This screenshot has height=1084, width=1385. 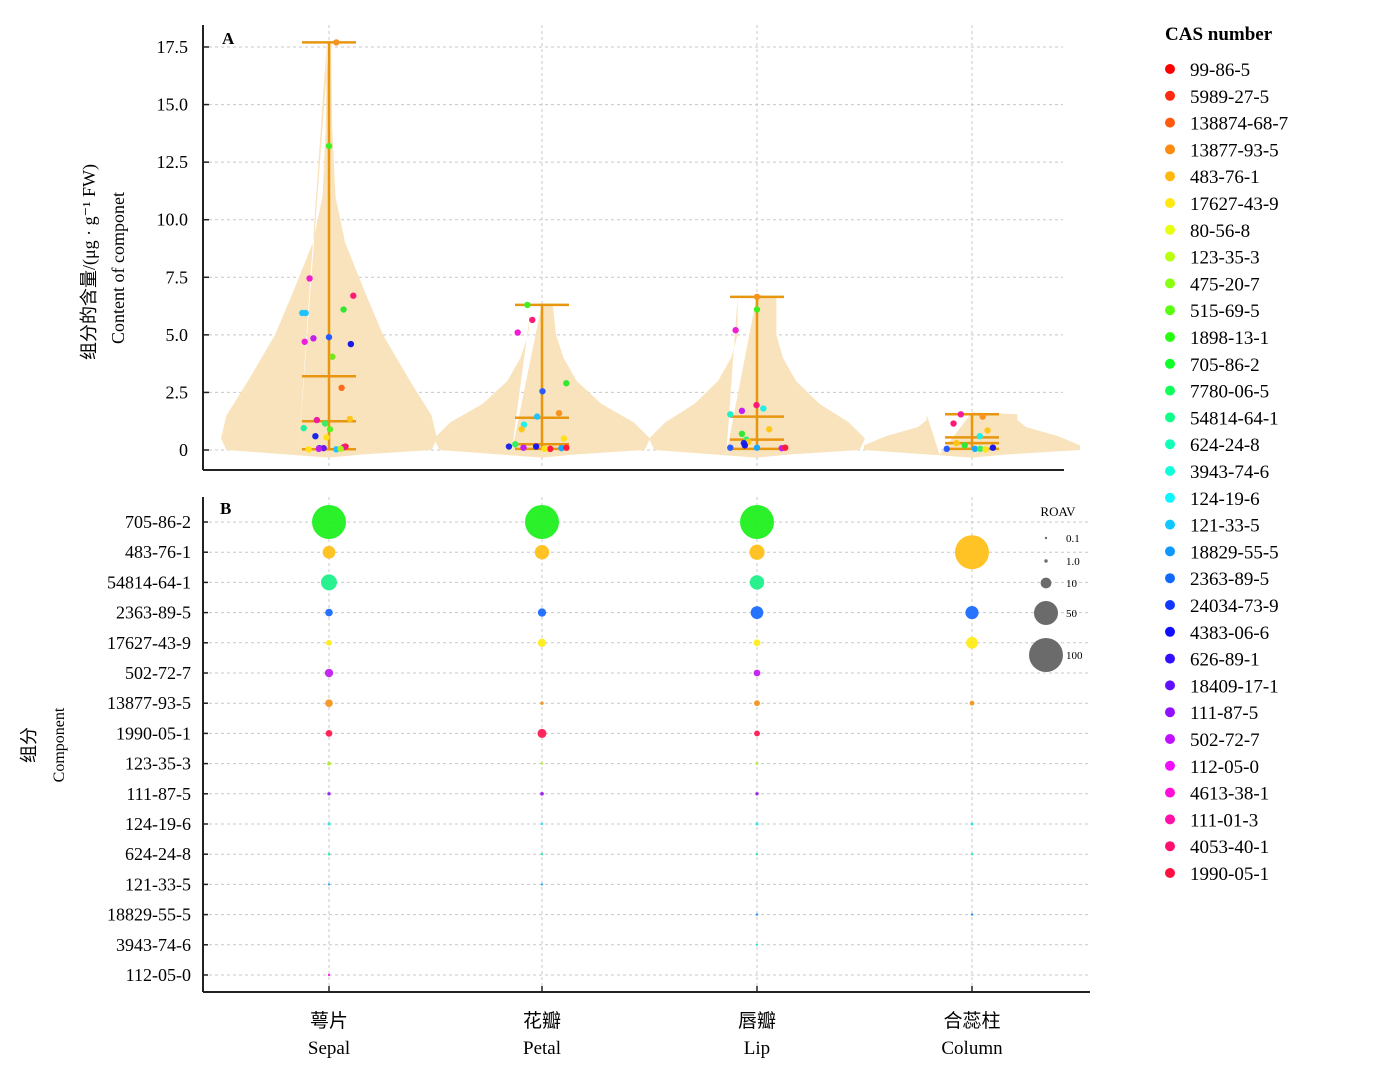 I want to click on panel-b-ytick-label: 624-24-8, so click(x=158, y=854).